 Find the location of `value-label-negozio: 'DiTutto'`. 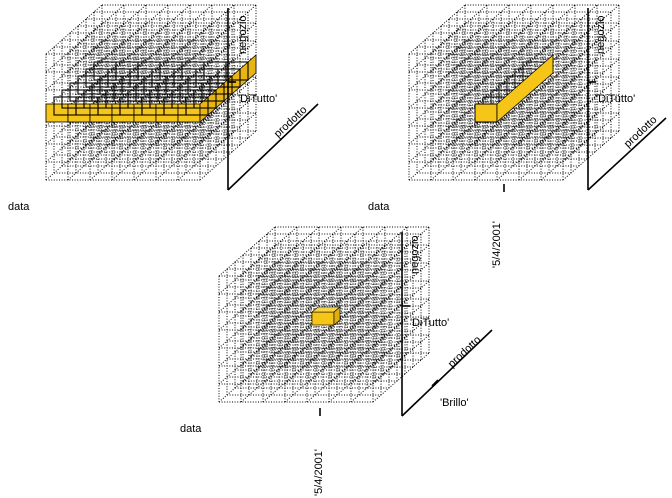

value-label-negozio: 'DiTutto' is located at coordinates (257, 99).